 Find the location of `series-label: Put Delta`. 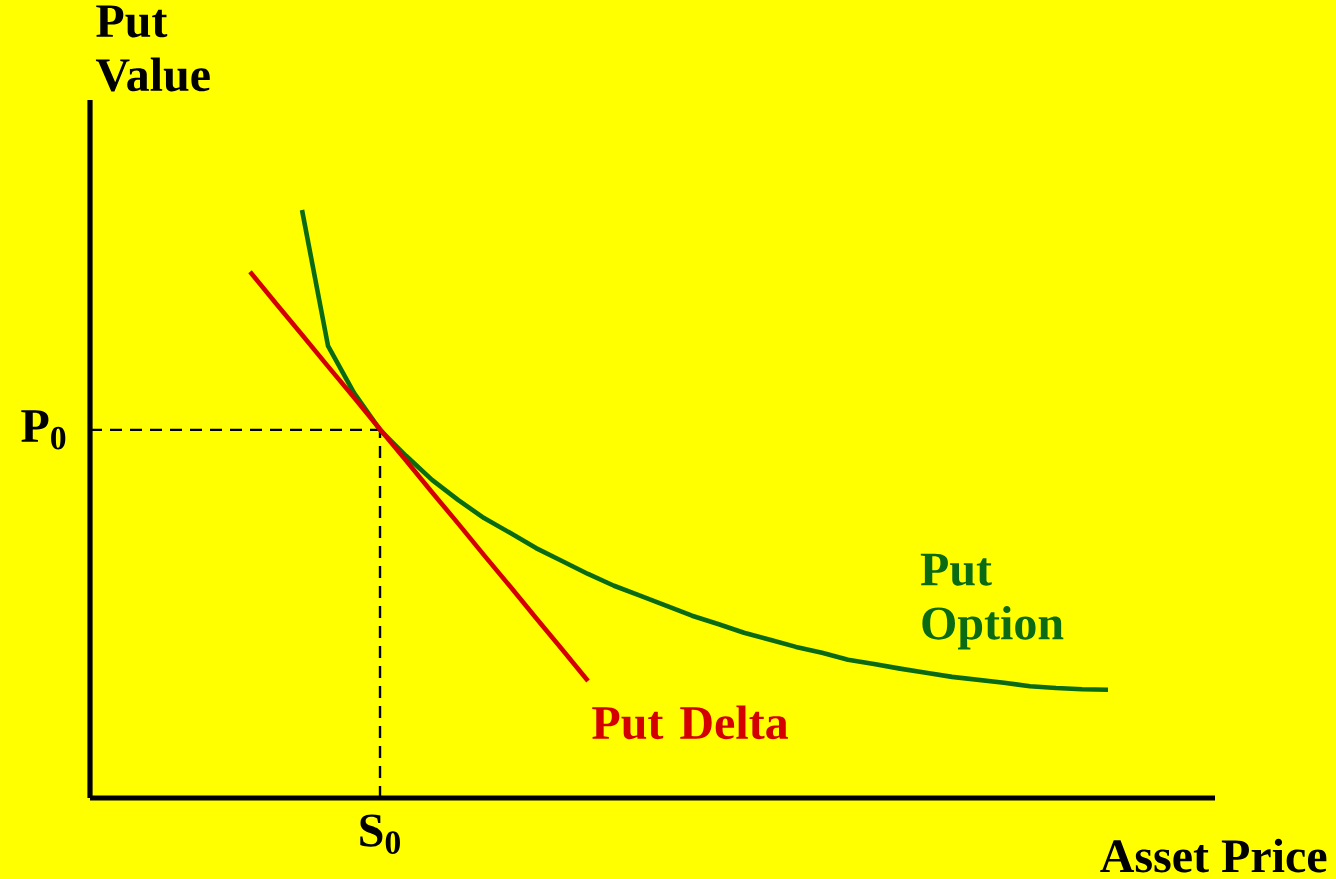

series-label: Put Delta is located at coordinates (690, 722).